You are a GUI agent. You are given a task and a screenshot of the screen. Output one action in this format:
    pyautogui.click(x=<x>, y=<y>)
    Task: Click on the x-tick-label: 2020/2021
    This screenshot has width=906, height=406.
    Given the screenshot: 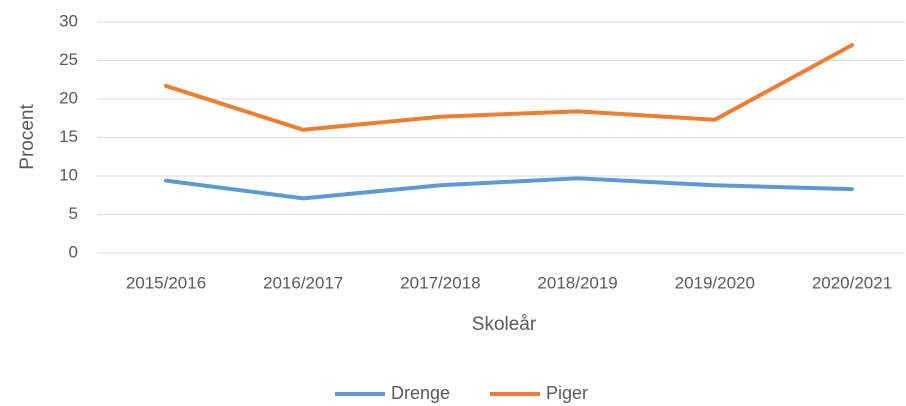 What is the action you would take?
    pyautogui.click(x=852, y=282)
    